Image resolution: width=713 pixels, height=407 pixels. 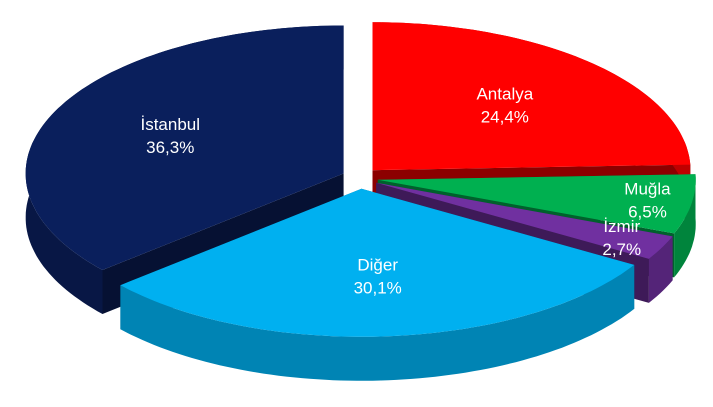 I want to click on slice-value-label: 24,4%, so click(x=505, y=117).